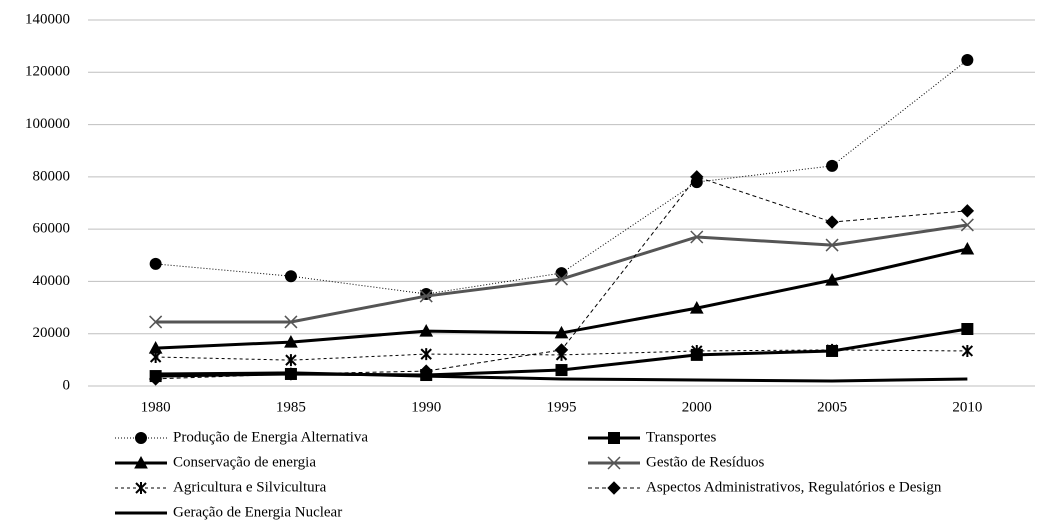 Image resolution: width=1047 pixels, height=520 pixels. What do you see at coordinates (52, 281) in the screenshot?
I see `y-tick-label: 40000` at bounding box center [52, 281].